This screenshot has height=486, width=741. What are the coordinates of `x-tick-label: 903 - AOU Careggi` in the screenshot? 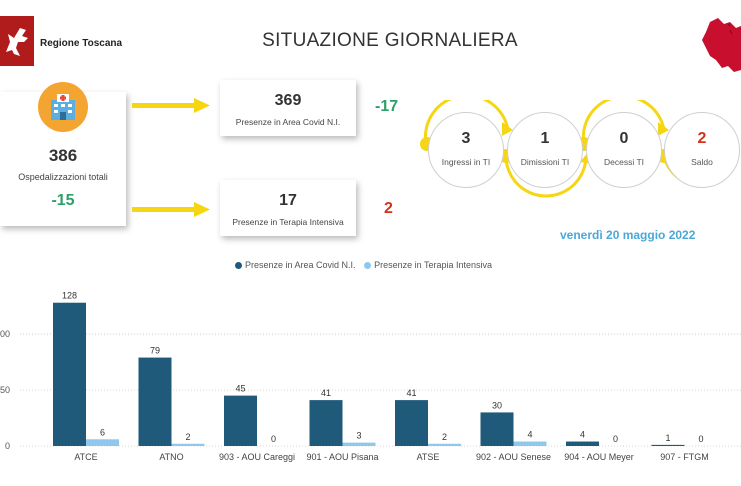 It's located at (257, 457).